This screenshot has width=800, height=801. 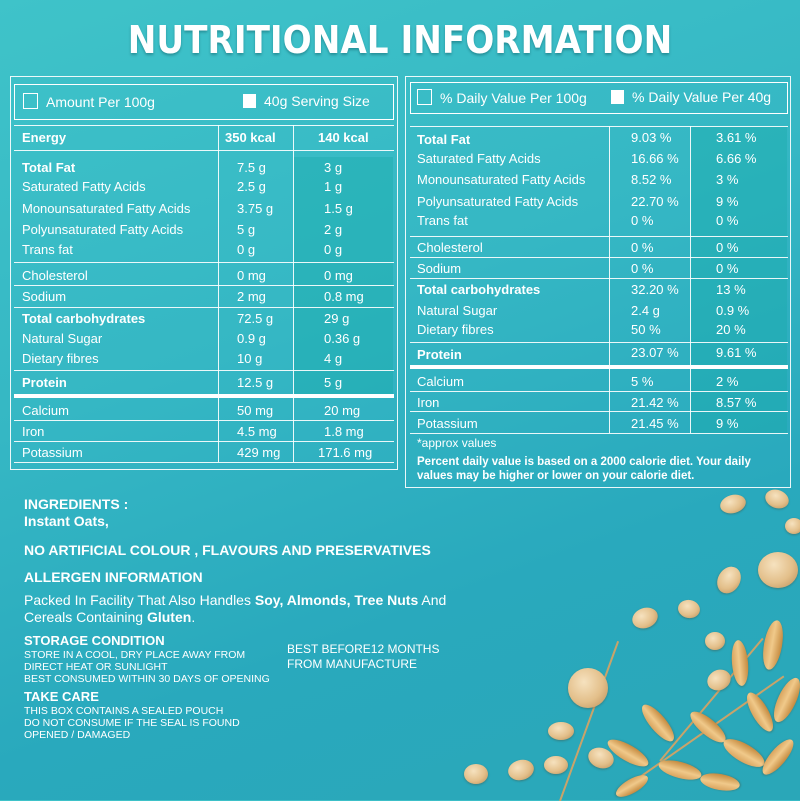 What do you see at coordinates (343, 137) in the screenshot?
I see `left-row-v2: 140 kcal` at bounding box center [343, 137].